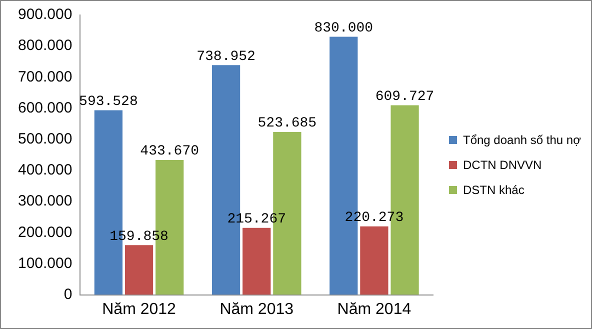 The width and height of the screenshot is (592, 329). I want to click on y-tick-label: 0, so click(68, 294).